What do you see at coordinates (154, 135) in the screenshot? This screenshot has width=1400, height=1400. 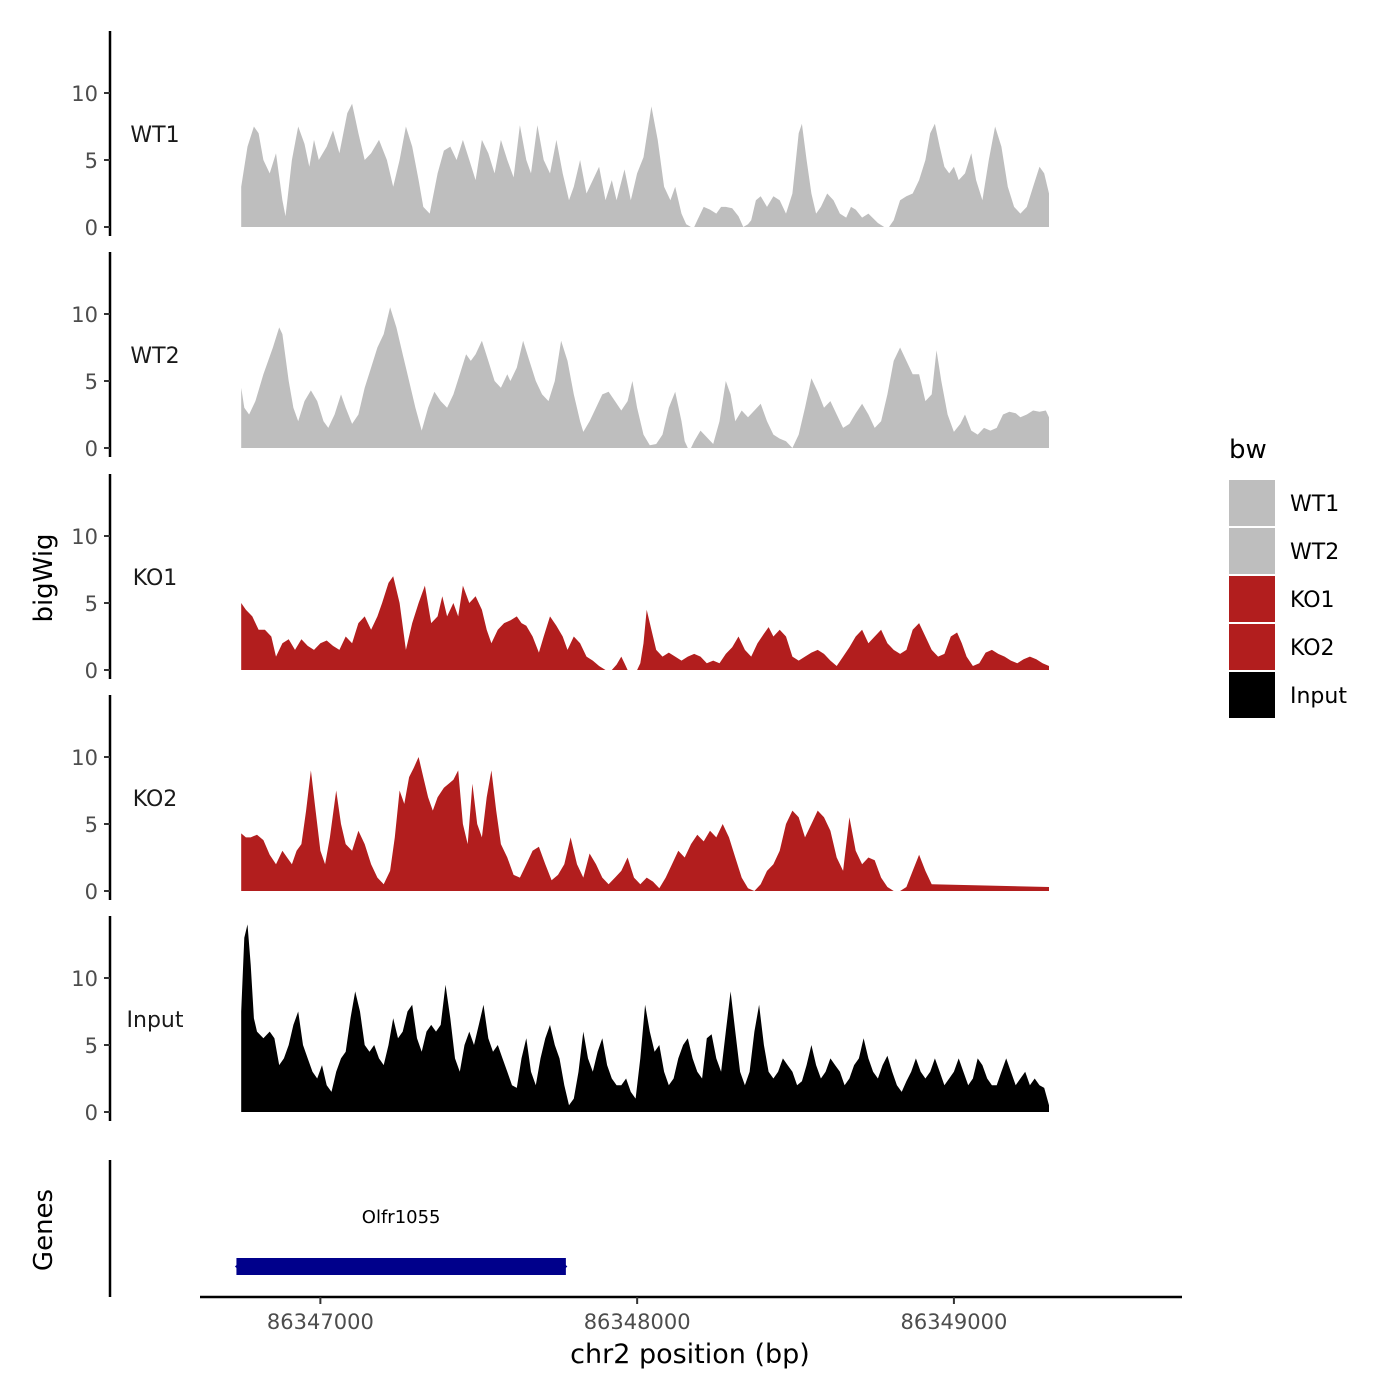 I see `track-label: WT1` at bounding box center [154, 135].